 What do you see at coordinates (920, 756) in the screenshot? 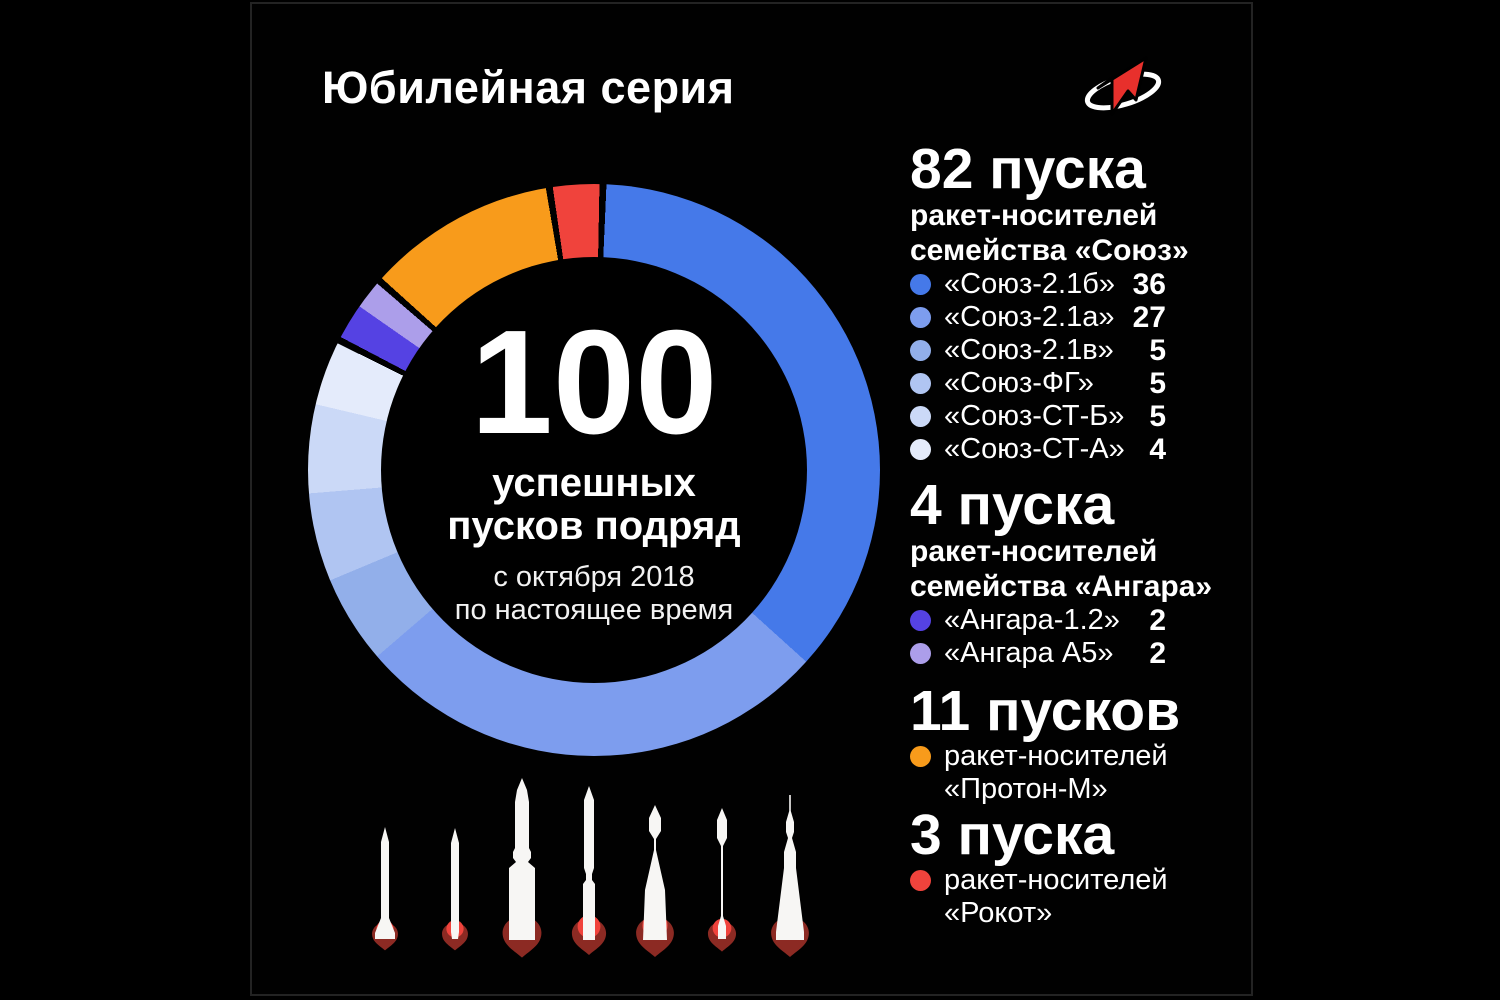
I see `proton-bullet-icon` at bounding box center [920, 756].